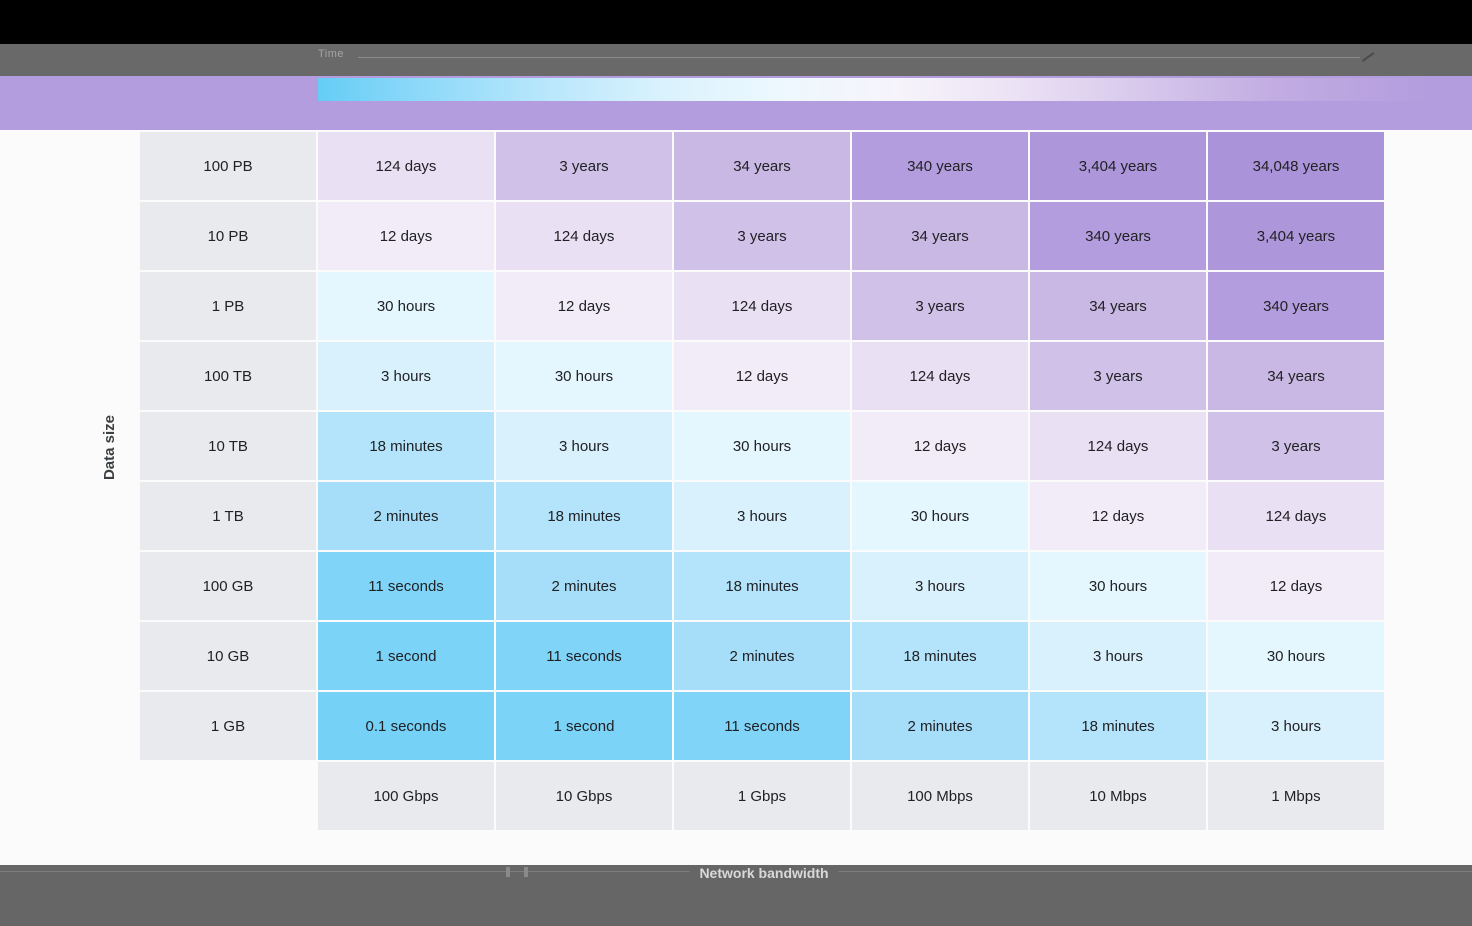 The height and width of the screenshot is (926, 1472). I want to click on legend-band, so click(736, 103).